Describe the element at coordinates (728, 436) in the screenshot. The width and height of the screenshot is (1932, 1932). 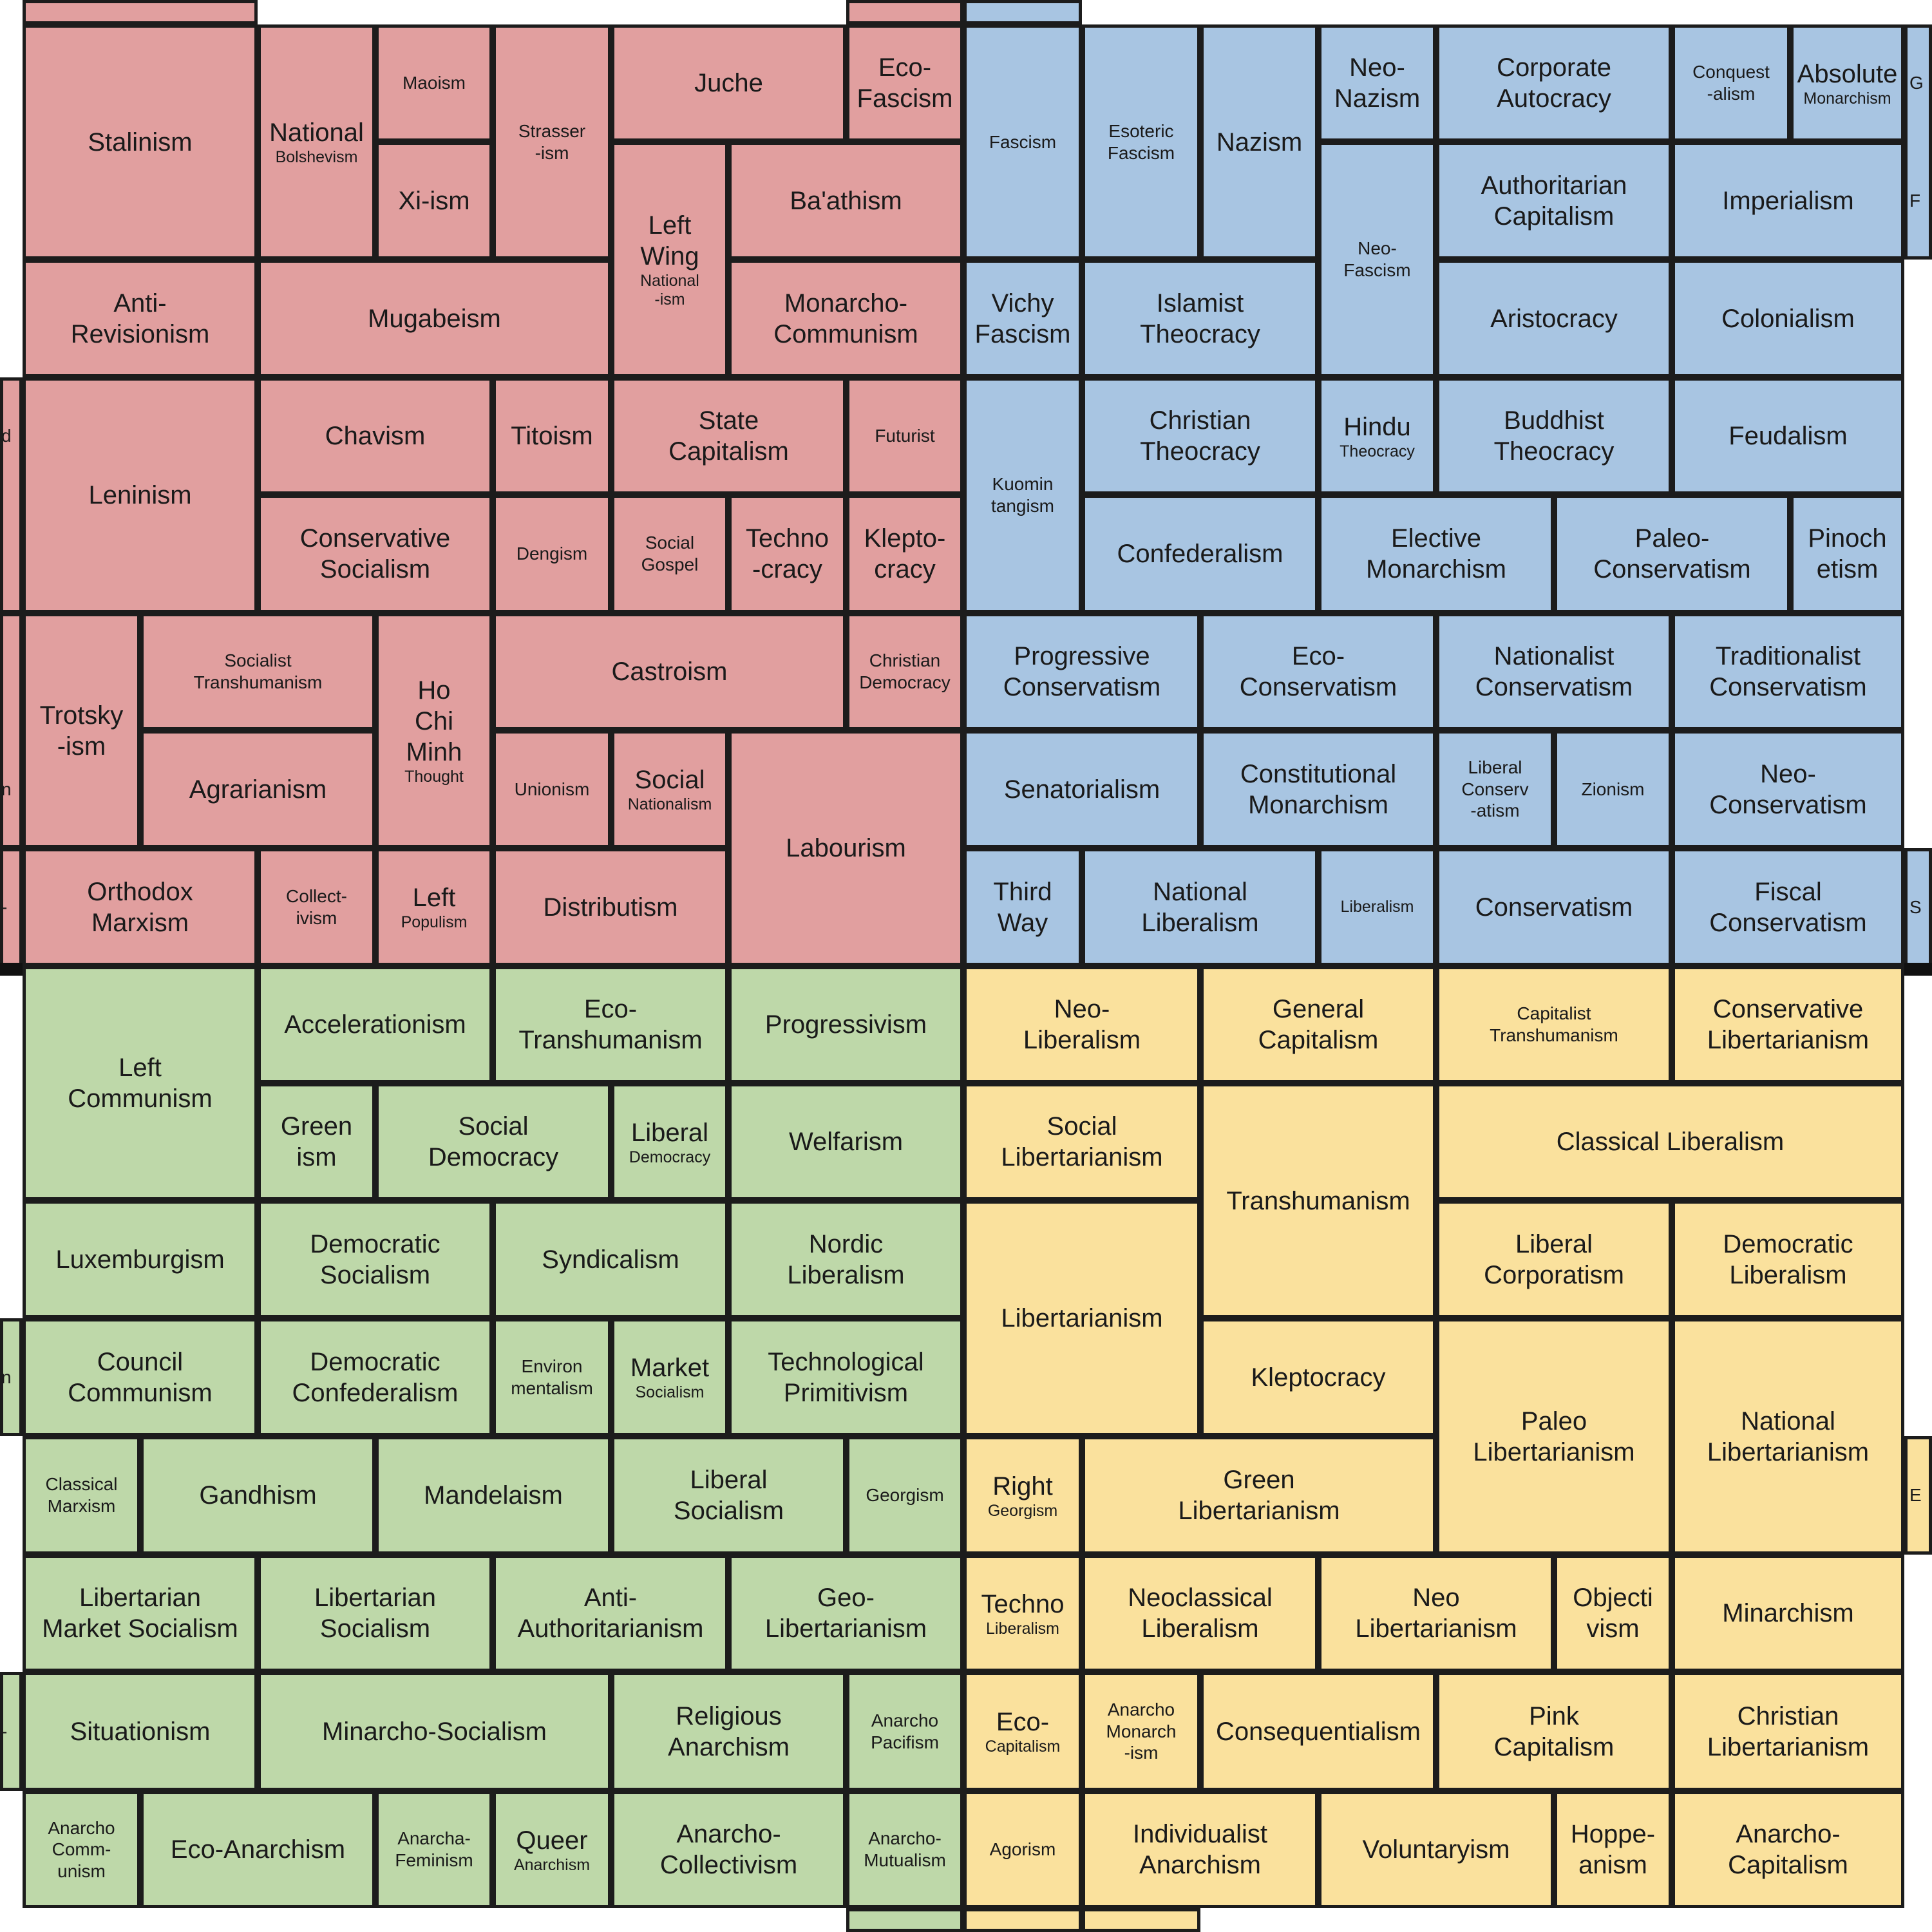
I see `ideology-label: State Capitalism` at that location.